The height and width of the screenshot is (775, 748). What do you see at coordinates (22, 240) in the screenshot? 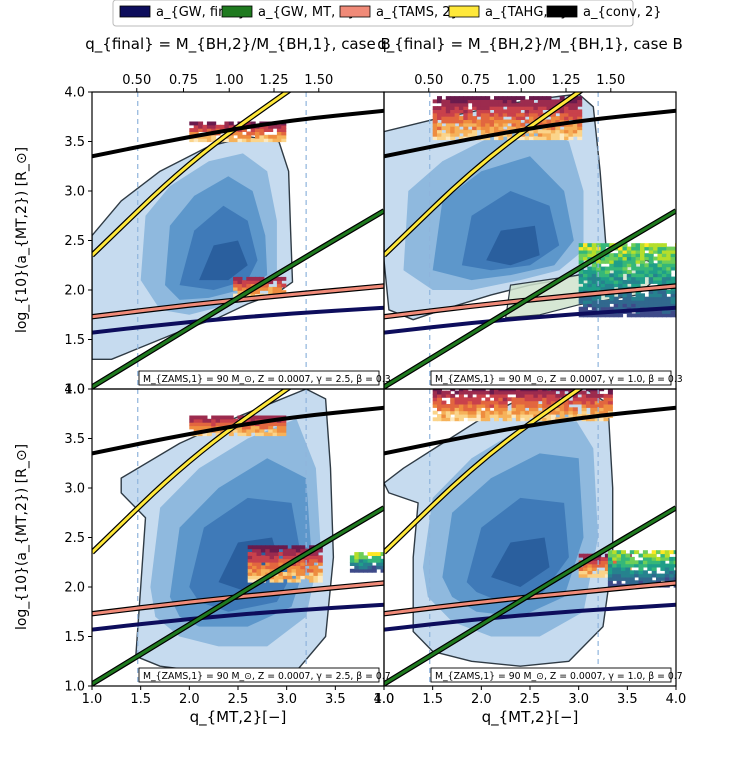
I see `y-axis-title-top: log_{10}(a_{MT,2}) [R_⊙]` at bounding box center [22, 240].